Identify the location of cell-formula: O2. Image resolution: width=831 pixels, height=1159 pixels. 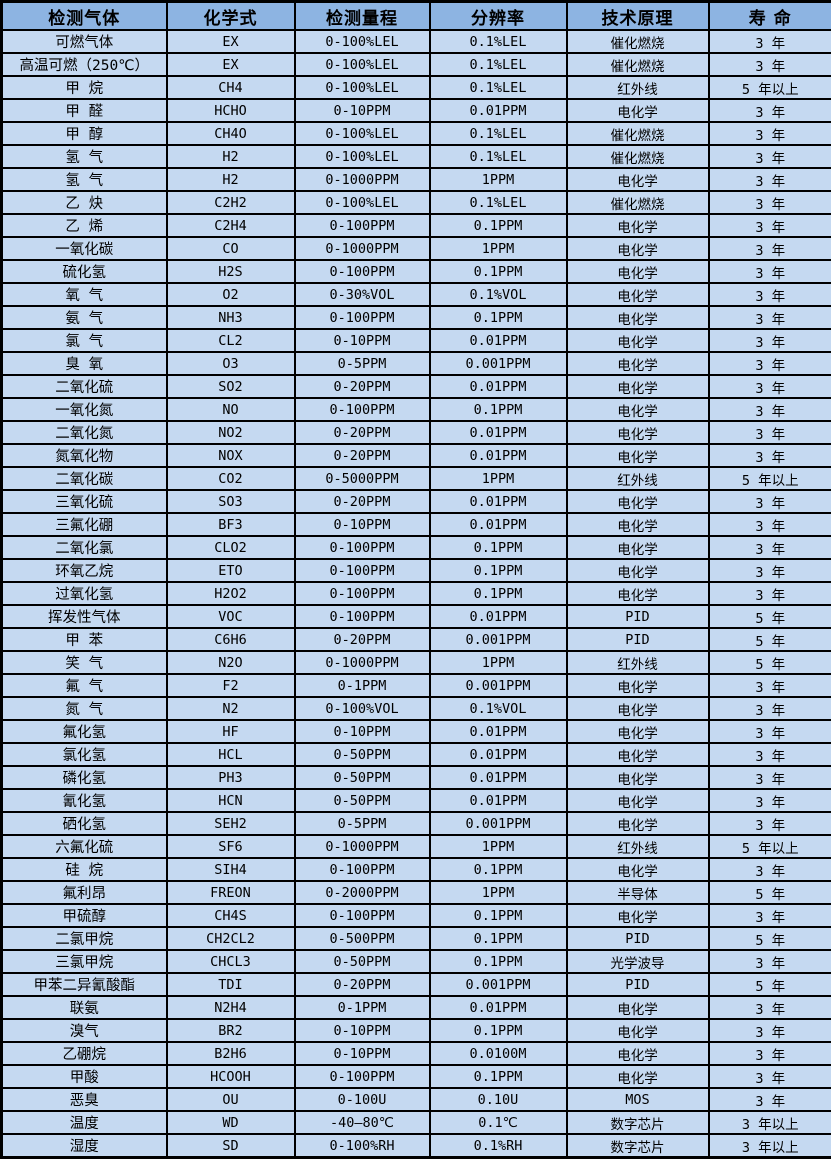
(231, 294).